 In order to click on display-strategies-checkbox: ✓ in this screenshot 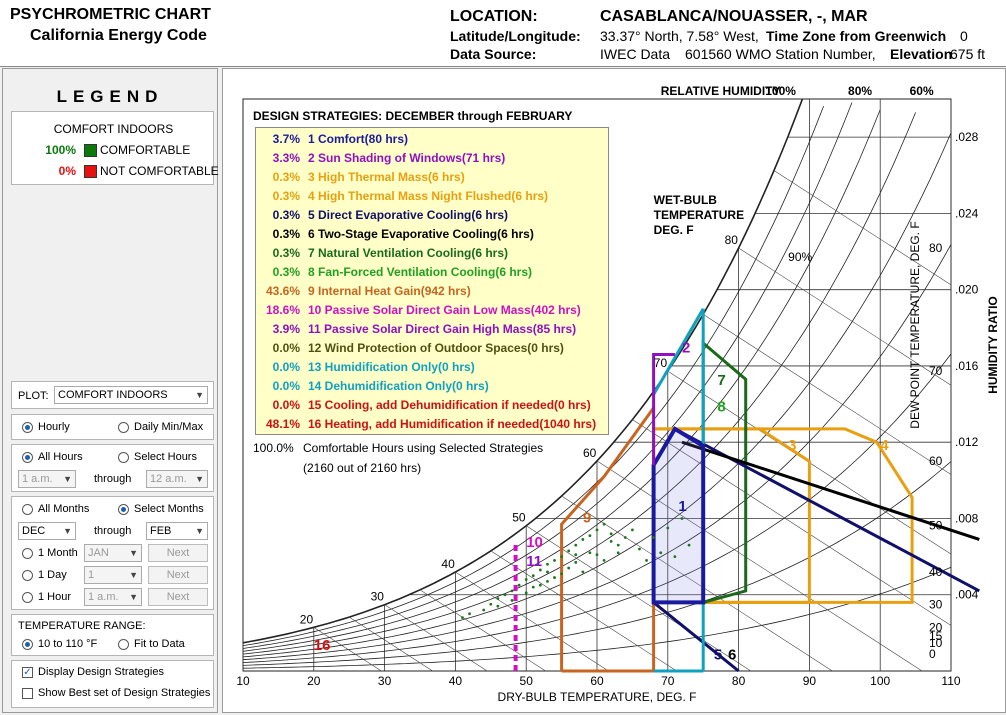, I will do `click(27, 672)`.